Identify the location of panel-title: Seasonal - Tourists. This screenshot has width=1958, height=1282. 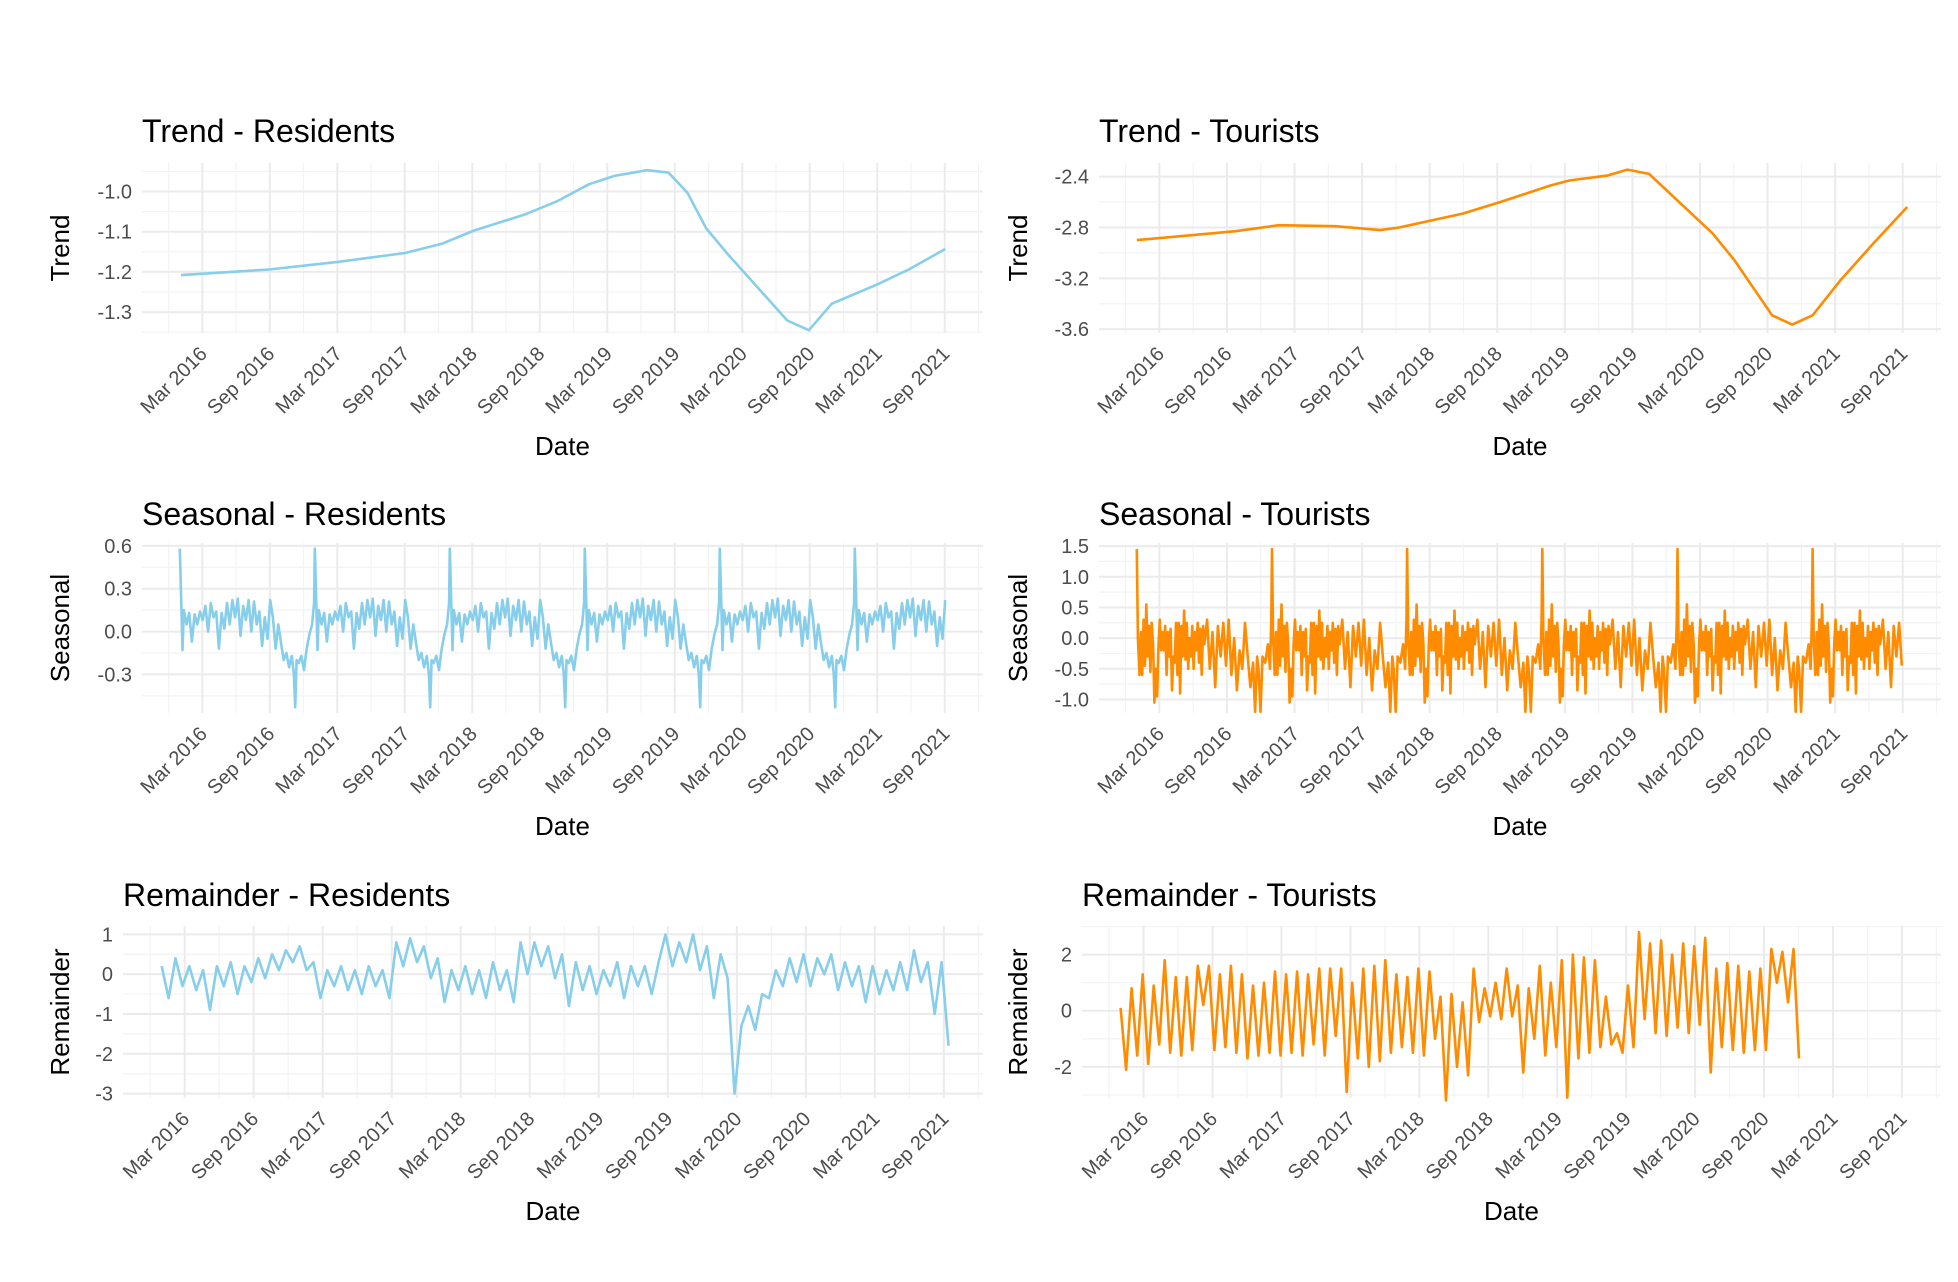
(1235, 514).